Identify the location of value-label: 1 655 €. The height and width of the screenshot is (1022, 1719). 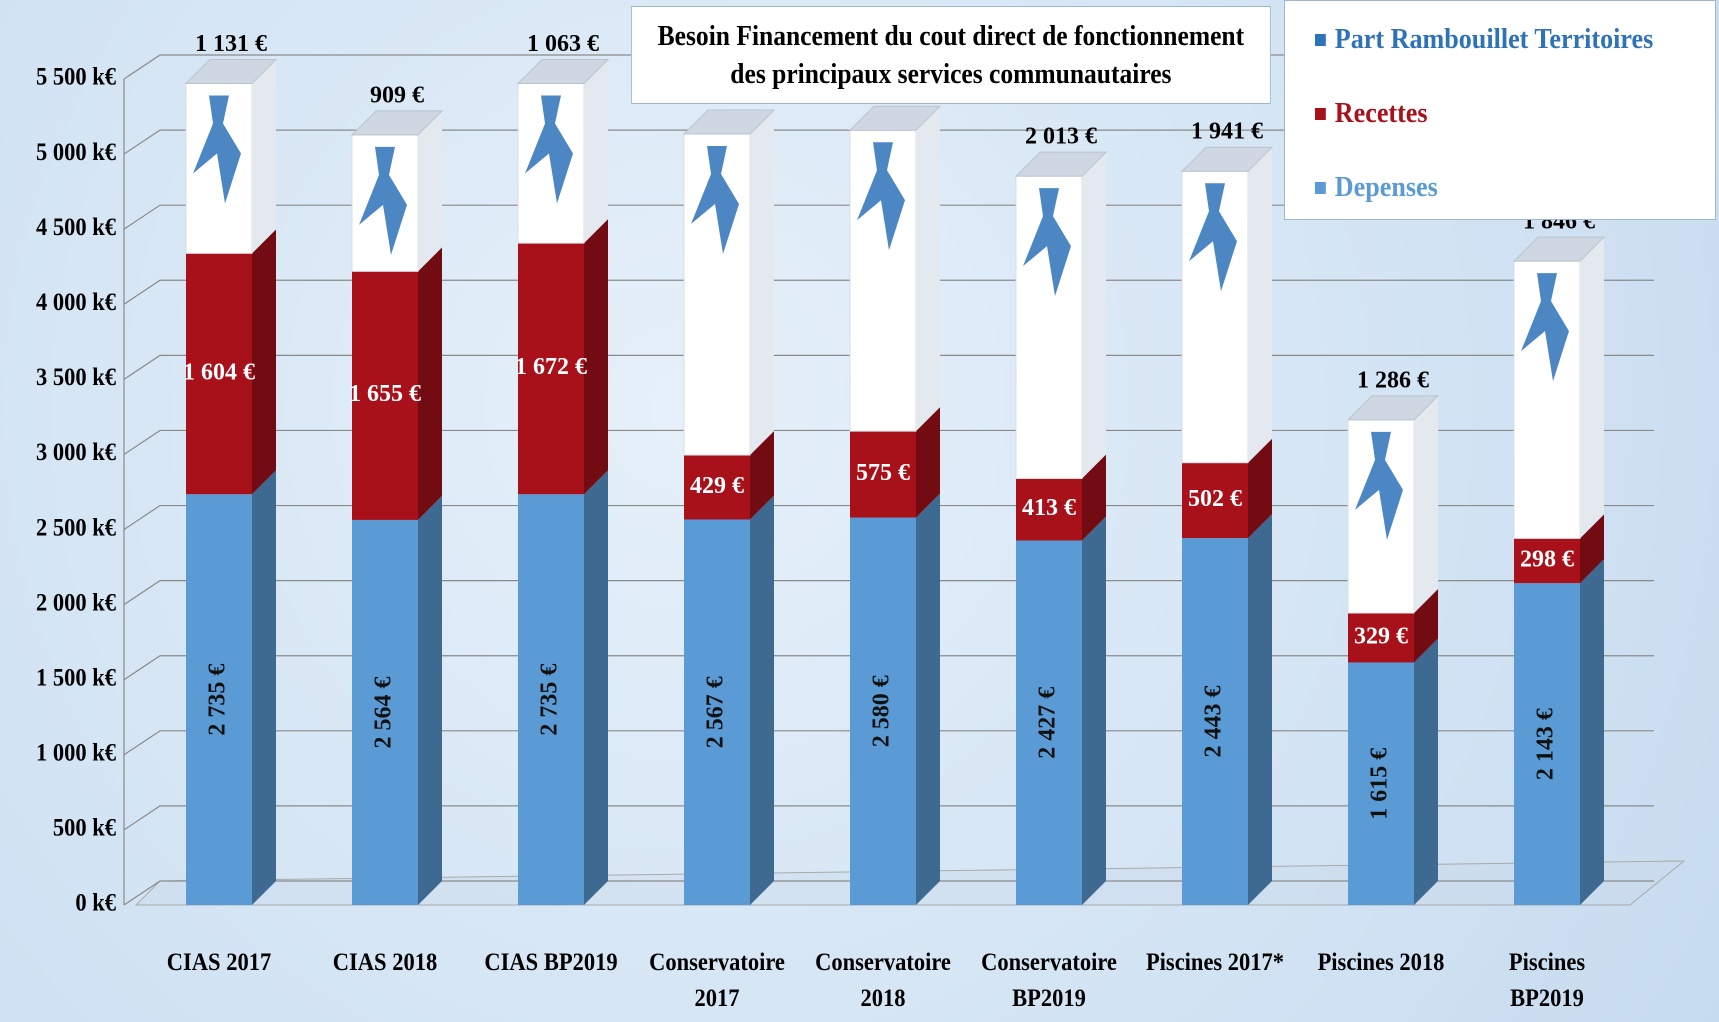
(385, 394).